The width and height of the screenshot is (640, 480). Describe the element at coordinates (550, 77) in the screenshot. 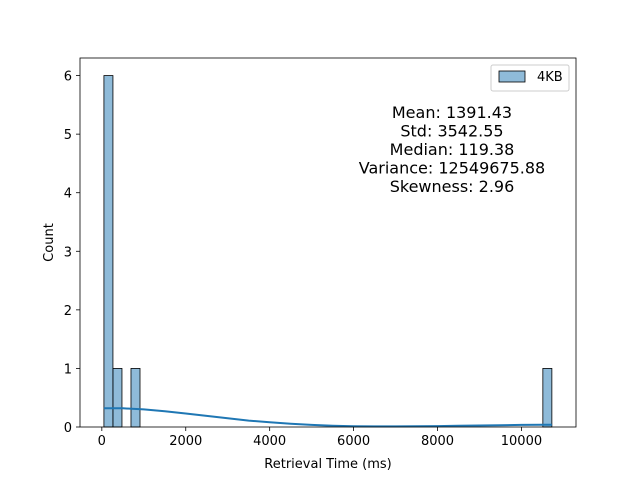

I see `legend-label: 4KB` at that location.